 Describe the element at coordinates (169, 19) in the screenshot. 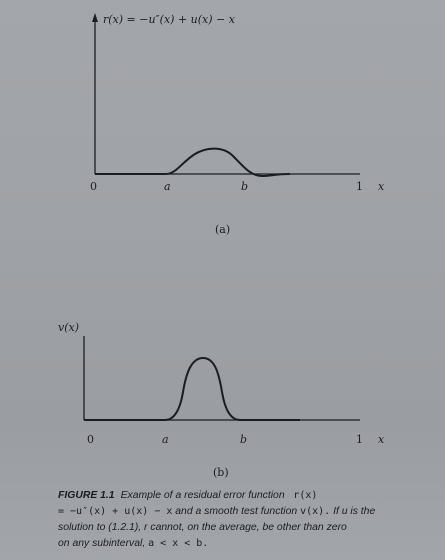

I see `panel-a-y-label: r(x) = −u″(x) + u(x) − x` at that location.